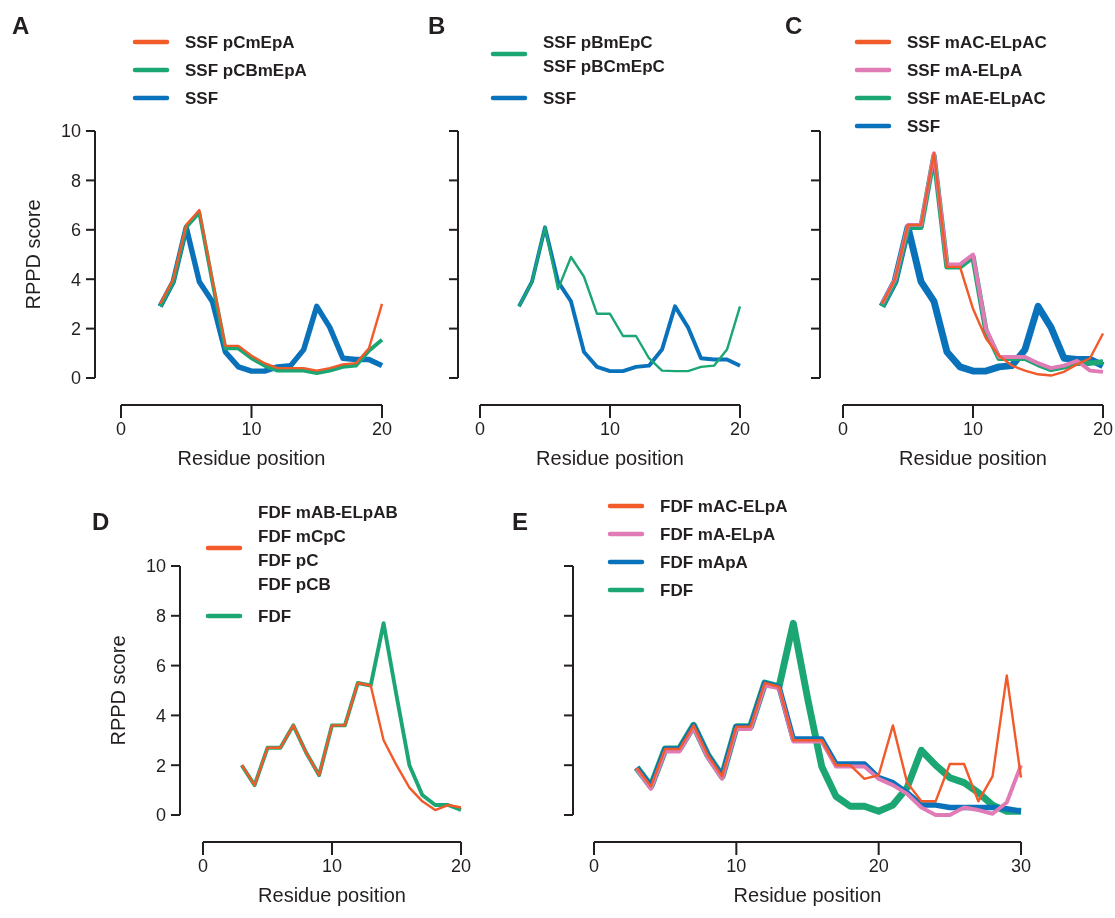 The height and width of the screenshot is (918, 1115). What do you see at coordinates (718, 534) in the screenshot?
I see `legend-label: FDF mA-ELpA` at bounding box center [718, 534].